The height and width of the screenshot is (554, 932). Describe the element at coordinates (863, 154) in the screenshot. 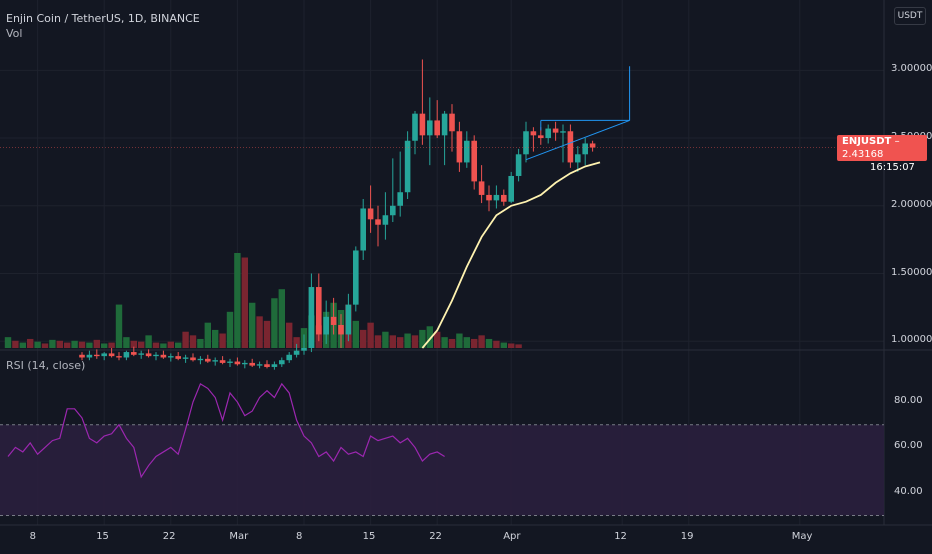

I see `last-price-value: 2.43168` at that location.